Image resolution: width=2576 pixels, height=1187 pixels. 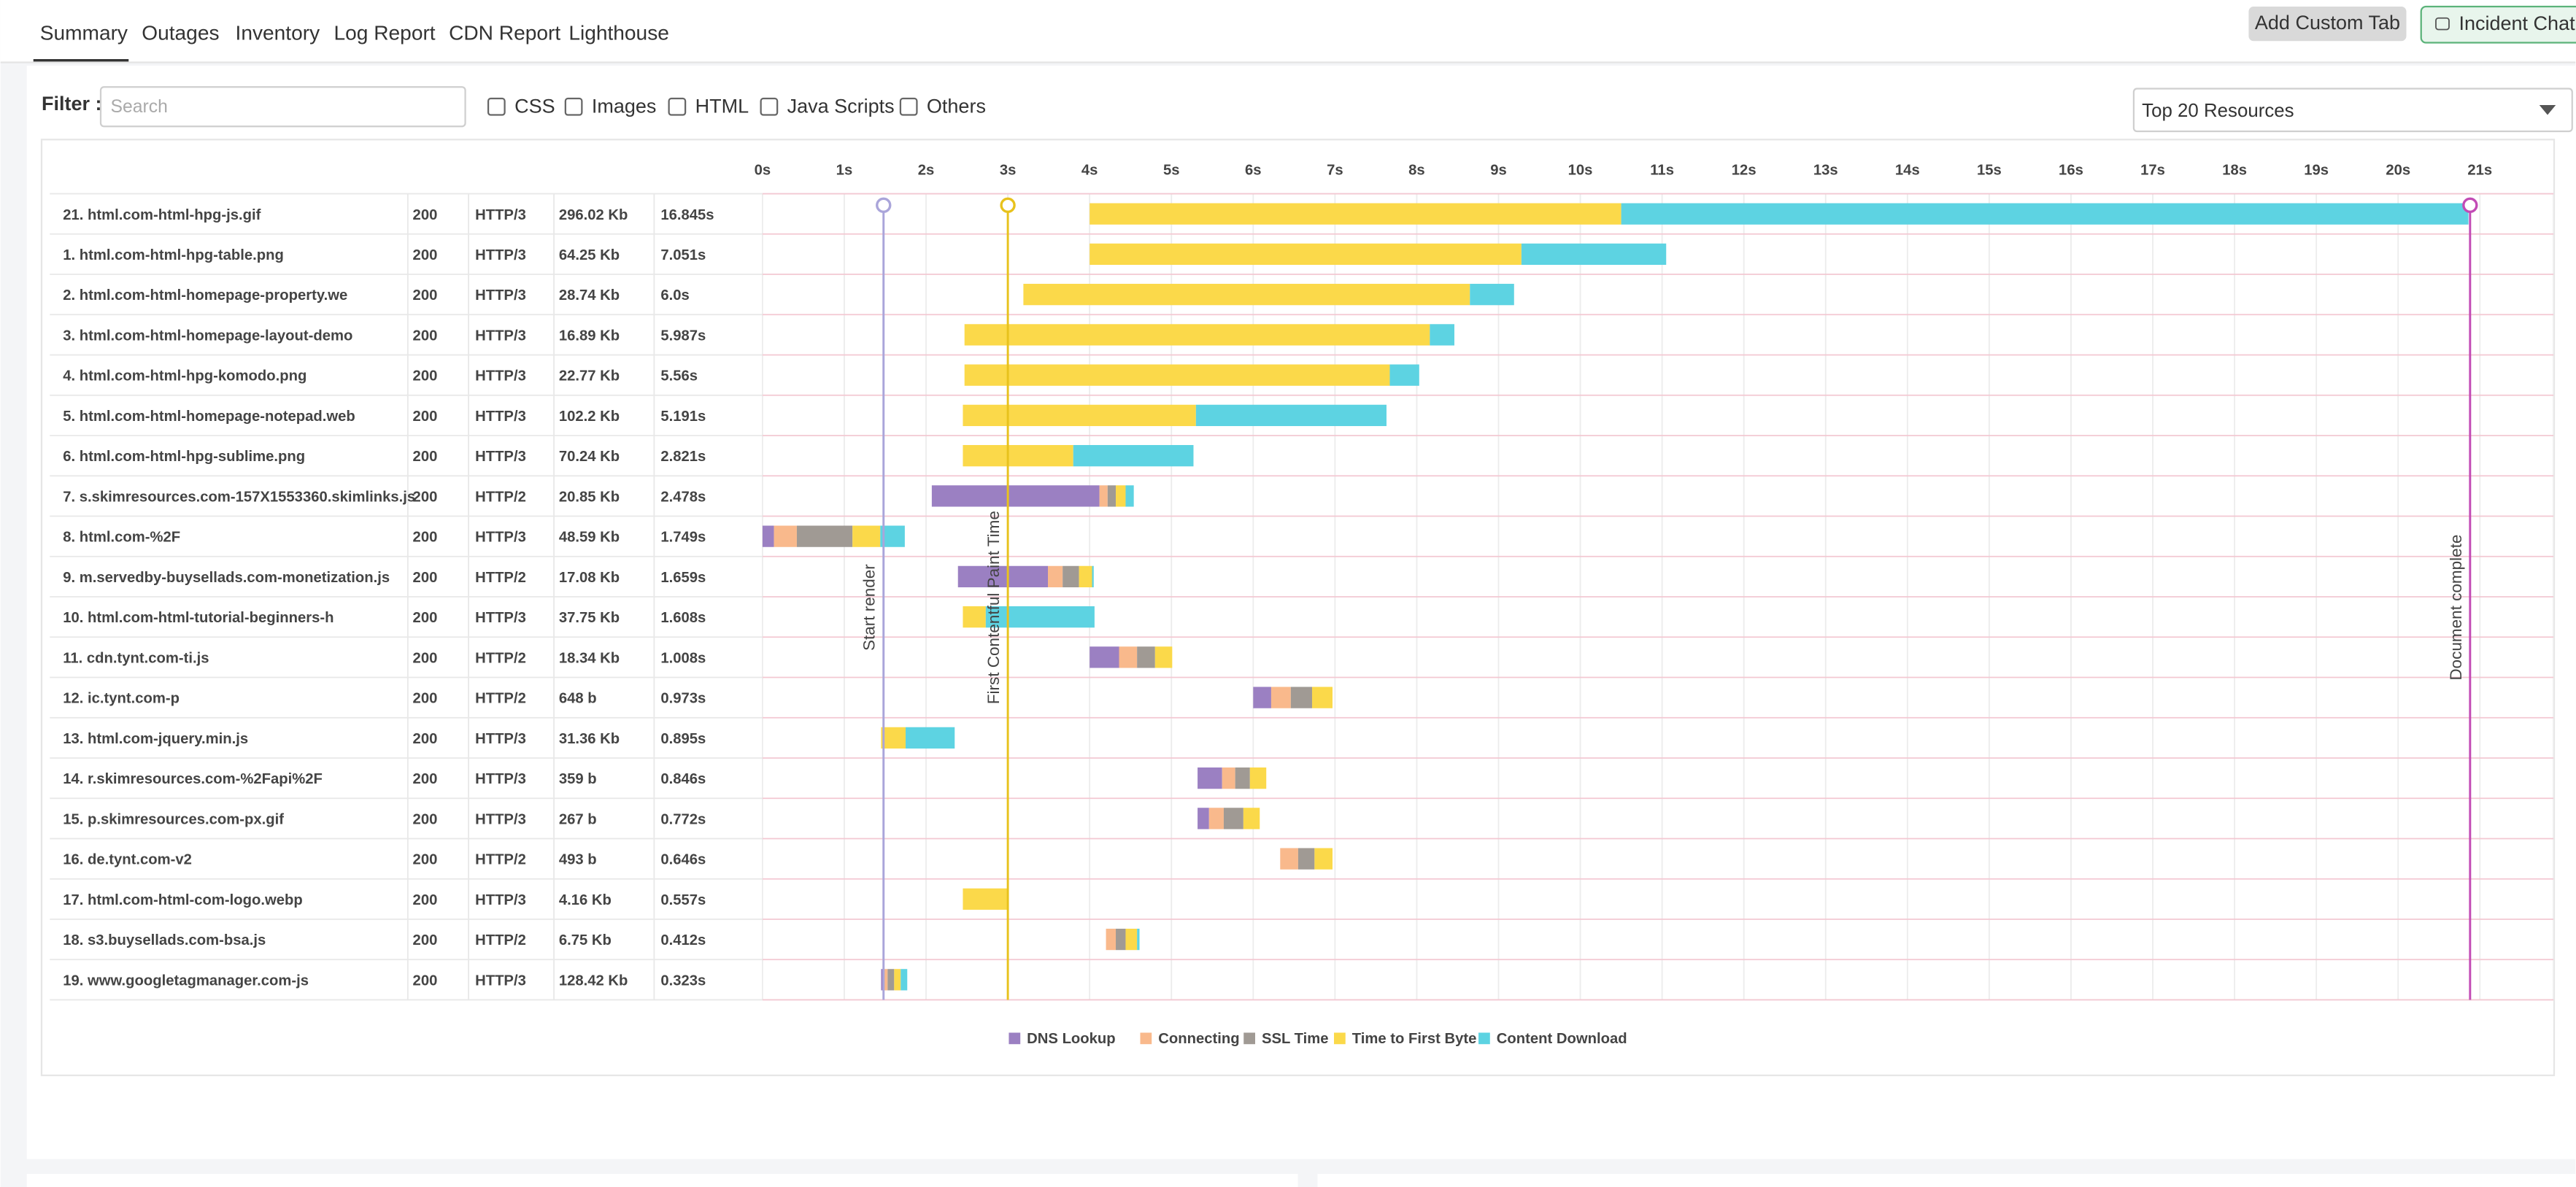 What do you see at coordinates (183, 900) in the screenshot?
I see `resource-name: 17. html.com-html-com-logo.webp` at bounding box center [183, 900].